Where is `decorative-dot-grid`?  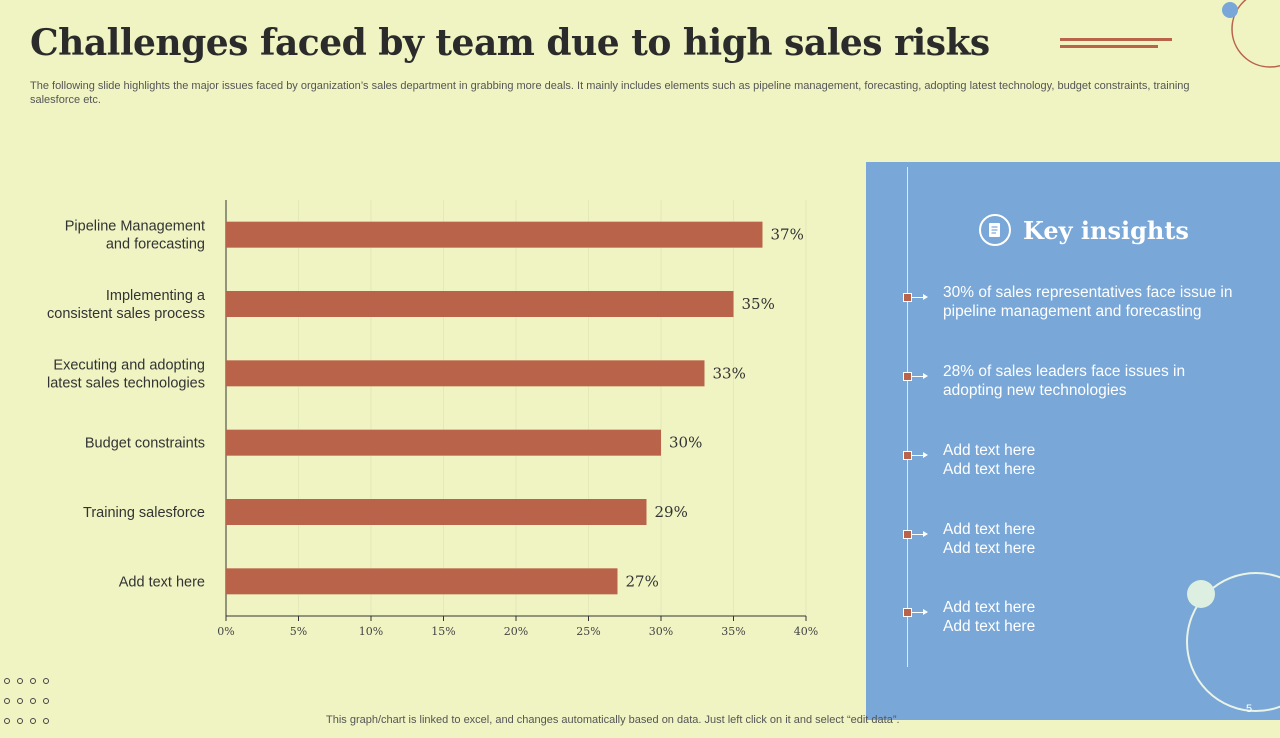 decorative-dot-grid is located at coordinates (30, 708).